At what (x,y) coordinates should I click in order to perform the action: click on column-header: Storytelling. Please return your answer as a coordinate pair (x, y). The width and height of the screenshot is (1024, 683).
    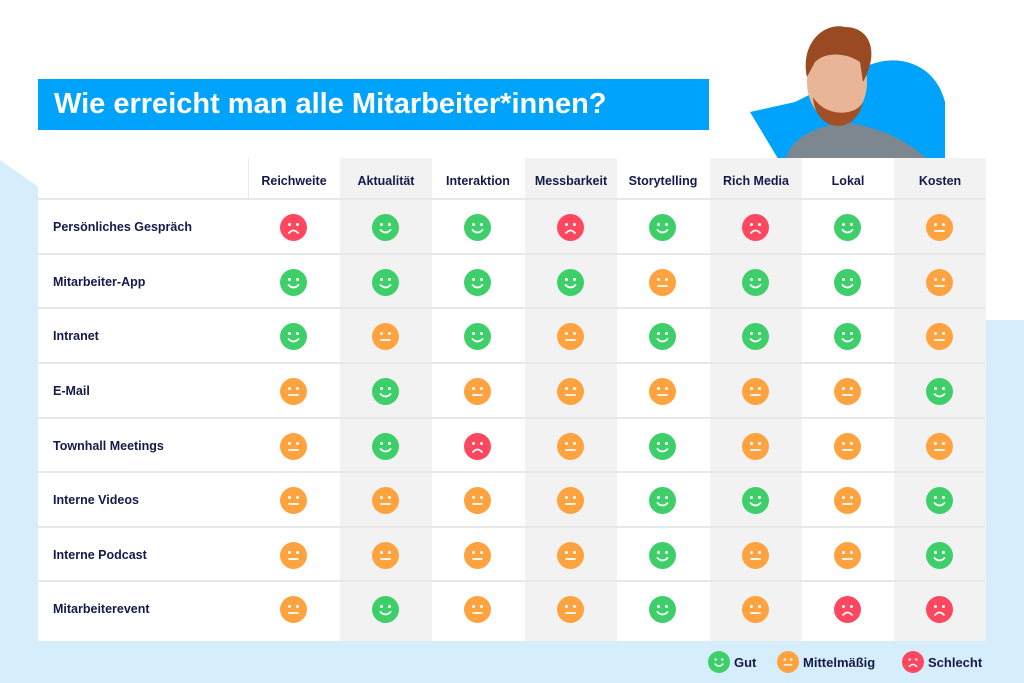
    Looking at the image, I should click on (663, 181).